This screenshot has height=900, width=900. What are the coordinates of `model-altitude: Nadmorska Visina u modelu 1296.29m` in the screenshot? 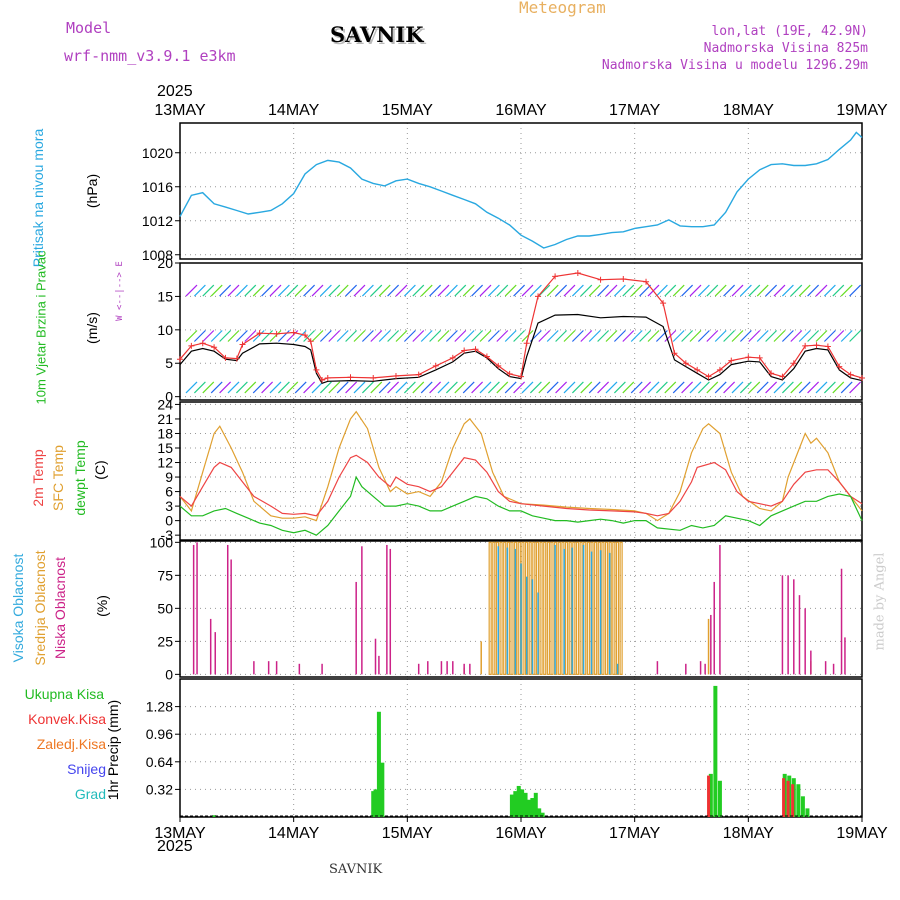 It's located at (734, 65).